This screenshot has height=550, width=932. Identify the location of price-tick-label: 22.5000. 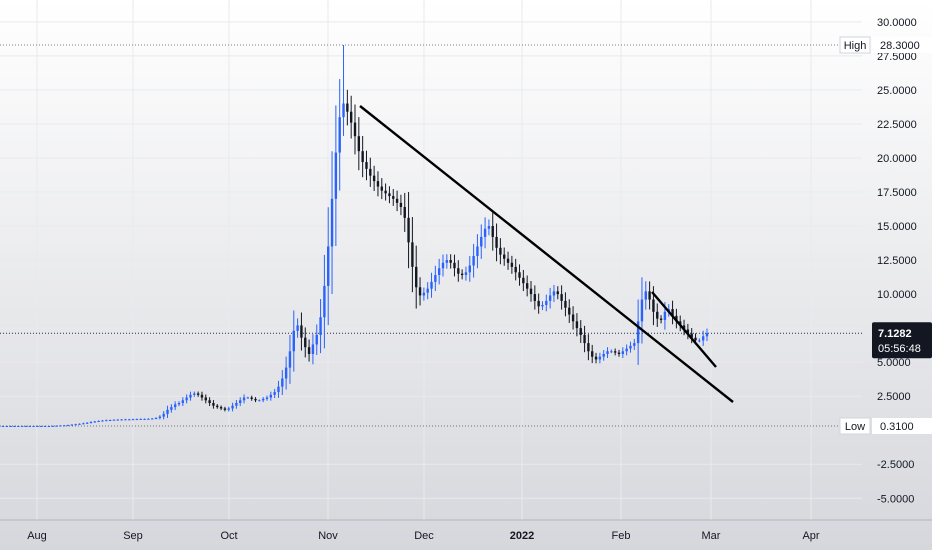
(897, 125).